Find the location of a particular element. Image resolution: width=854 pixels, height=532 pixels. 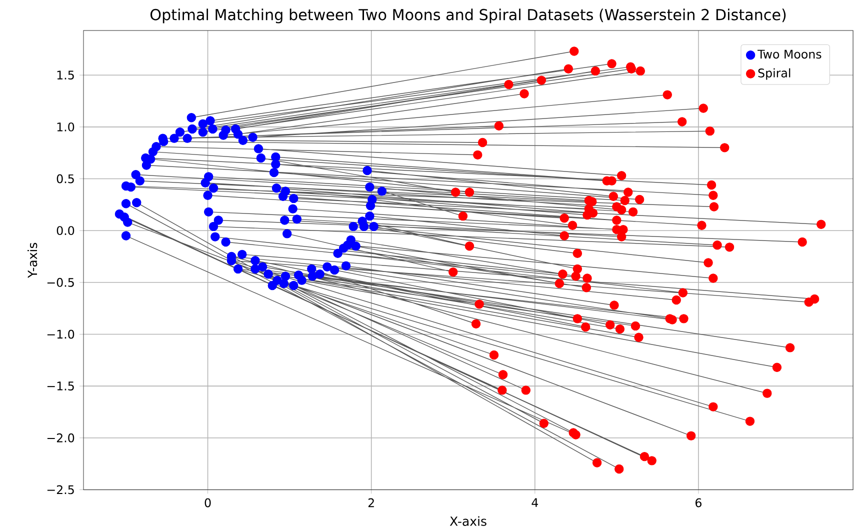

y-tick-label: 1.5 is located at coordinates (65, 75).